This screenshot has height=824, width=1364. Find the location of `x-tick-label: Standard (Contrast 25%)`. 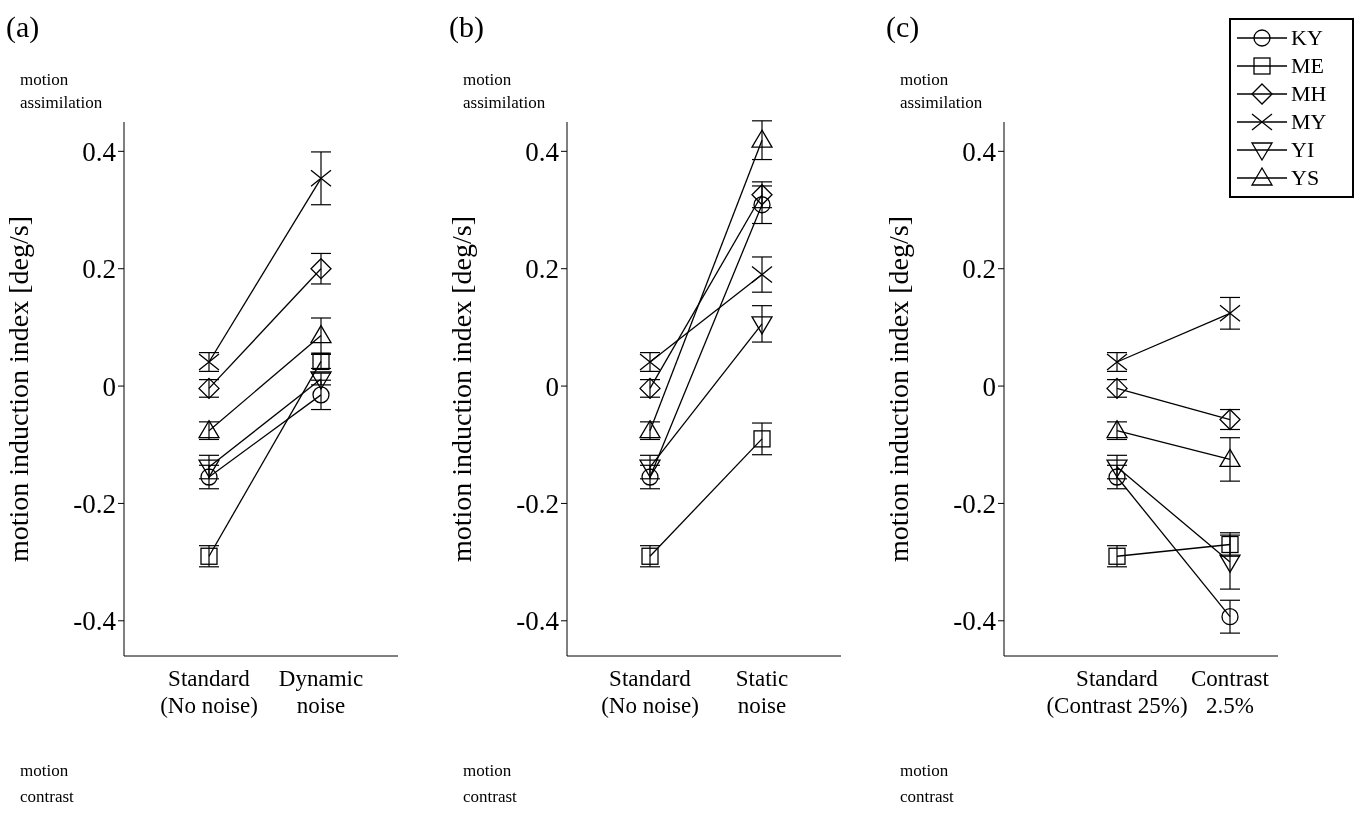

x-tick-label: Standard (Contrast 25%) is located at coordinates (1117, 692).